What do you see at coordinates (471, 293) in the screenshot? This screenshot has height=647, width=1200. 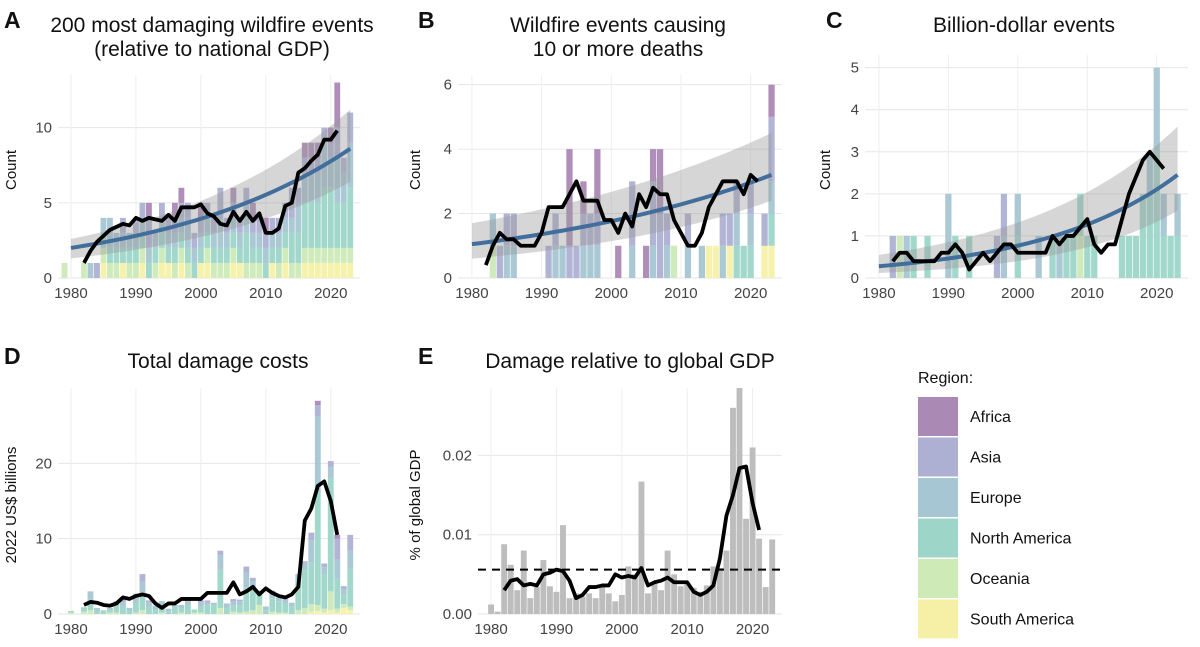 I see `x-tick-label: 1980` at bounding box center [471, 293].